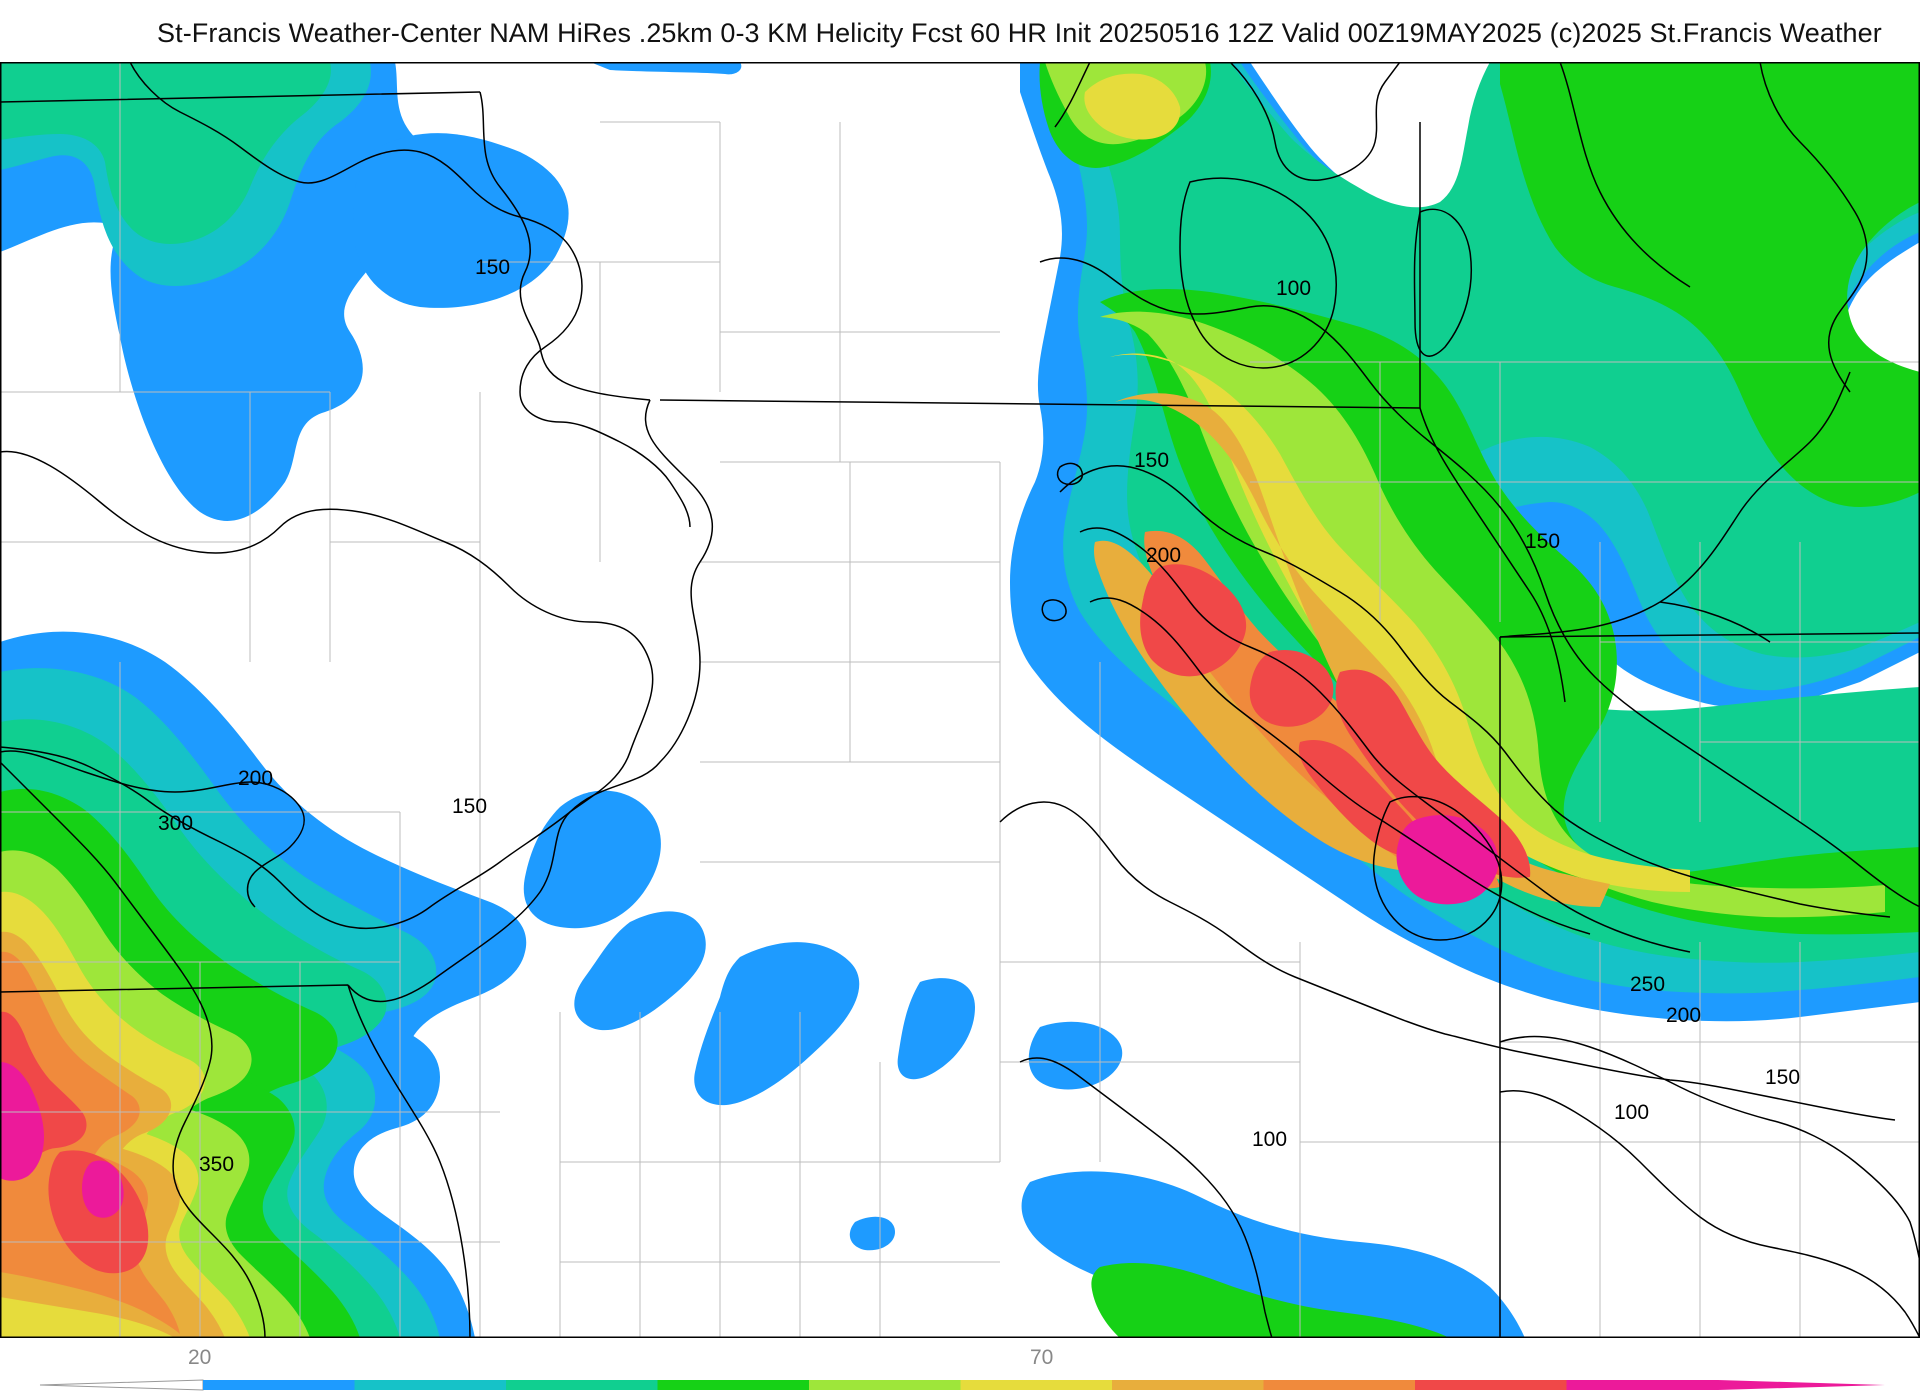  I want to click on contour-label: 250, so click(1647, 984).